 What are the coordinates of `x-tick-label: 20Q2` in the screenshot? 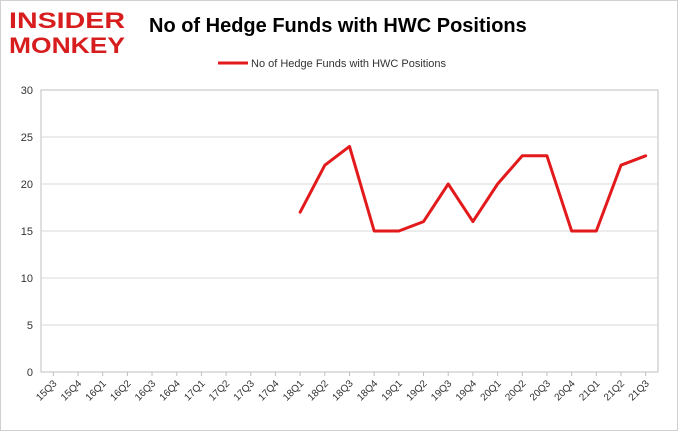 It's located at (515, 390).